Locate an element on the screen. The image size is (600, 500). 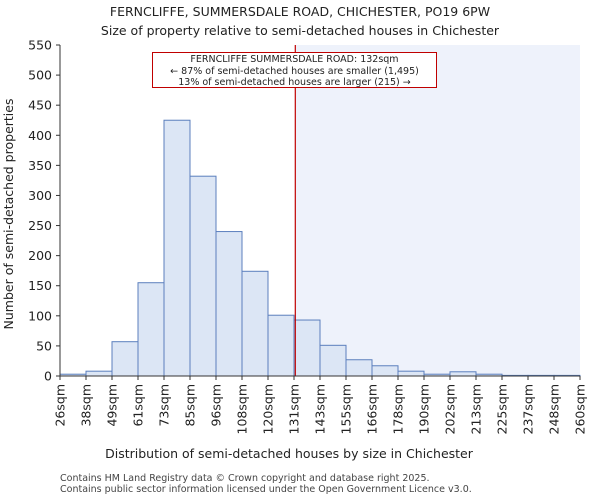
x-tick-label-237sqm: 237sqm is located at coordinates (528, 409).